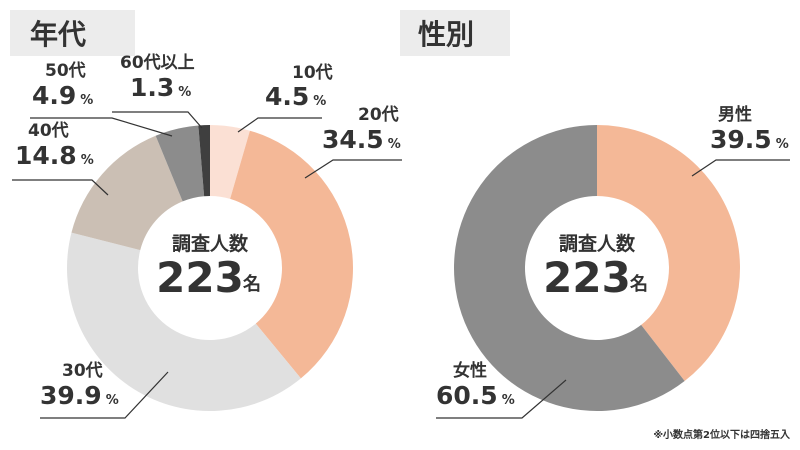  What do you see at coordinates (46, 155) in the screenshot?
I see `value-number: 14.8` at bounding box center [46, 155].